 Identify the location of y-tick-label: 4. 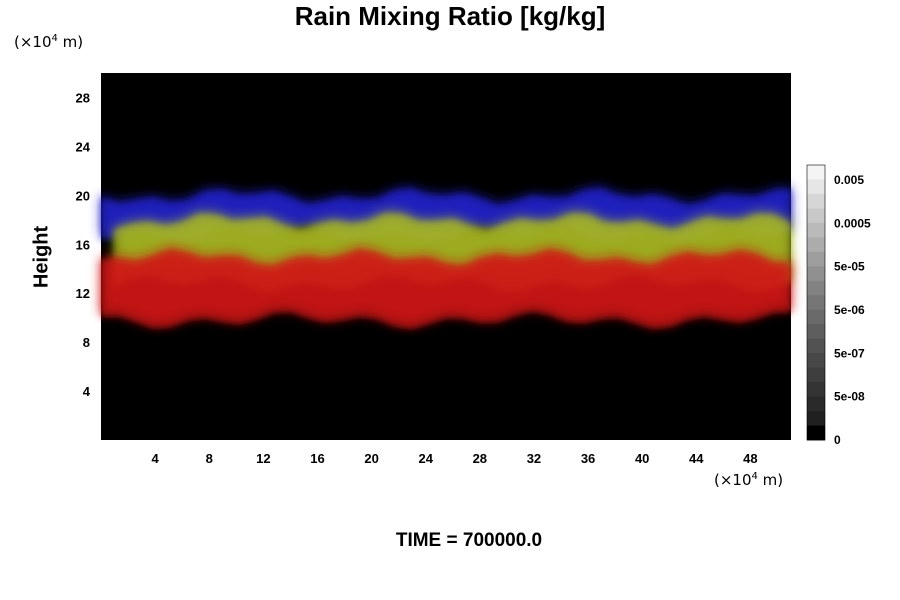
(87, 391).